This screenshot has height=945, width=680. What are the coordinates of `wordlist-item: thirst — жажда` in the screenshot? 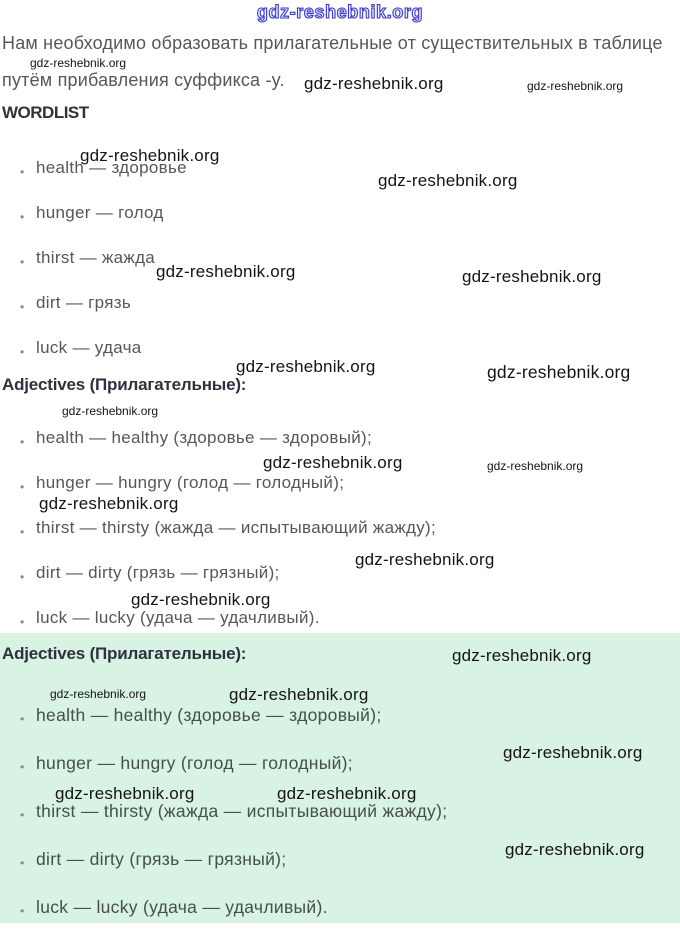 It's located at (103, 270).